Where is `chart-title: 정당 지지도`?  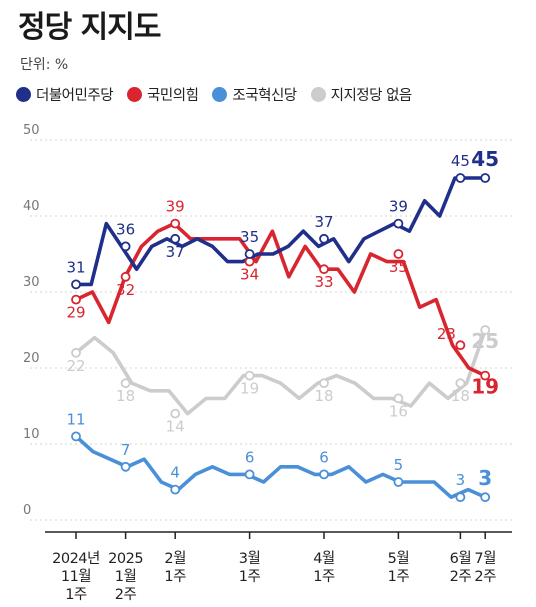 chart-title: 정당 지지도 is located at coordinates (89, 27).